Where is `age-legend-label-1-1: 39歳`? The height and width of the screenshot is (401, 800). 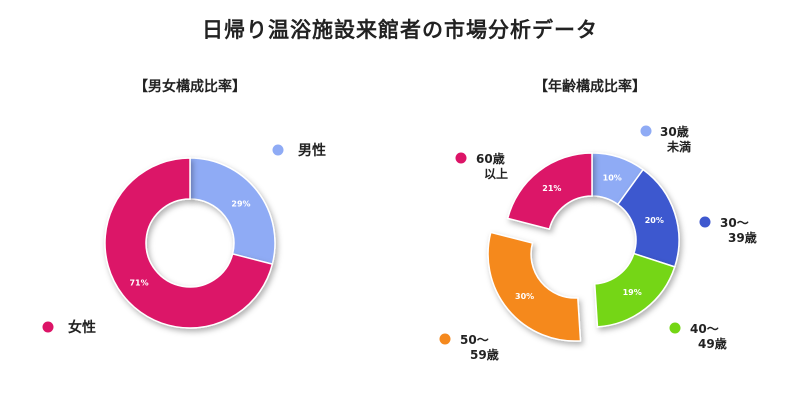
age-legend-label-1-1: 39歳 is located at coordinates (742, 237).